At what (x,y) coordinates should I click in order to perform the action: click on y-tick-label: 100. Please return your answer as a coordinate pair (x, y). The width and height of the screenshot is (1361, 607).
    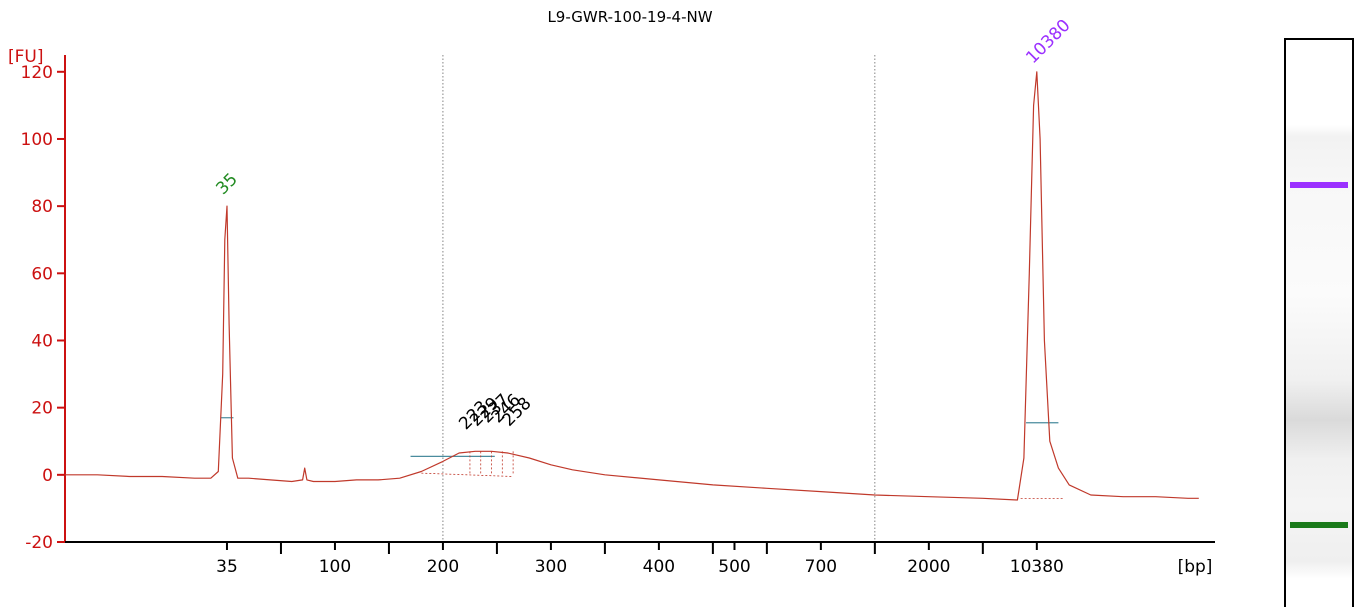
    Looking at the image, I should click on (37, 140).